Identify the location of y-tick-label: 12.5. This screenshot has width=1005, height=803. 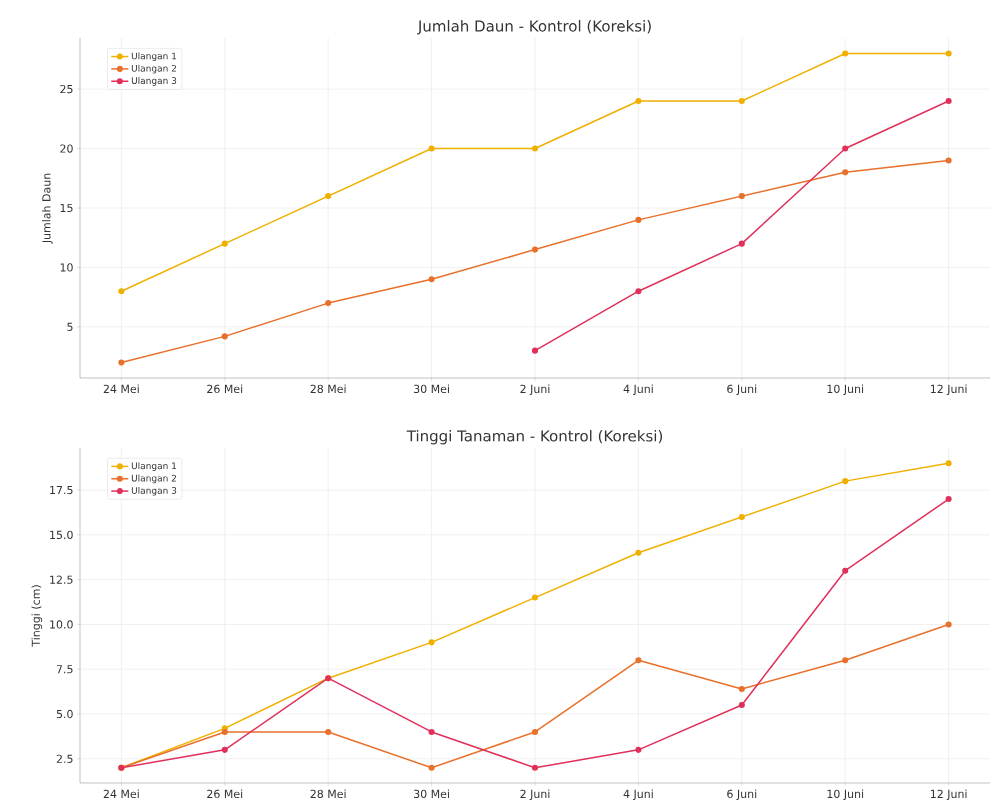
(61, 579).